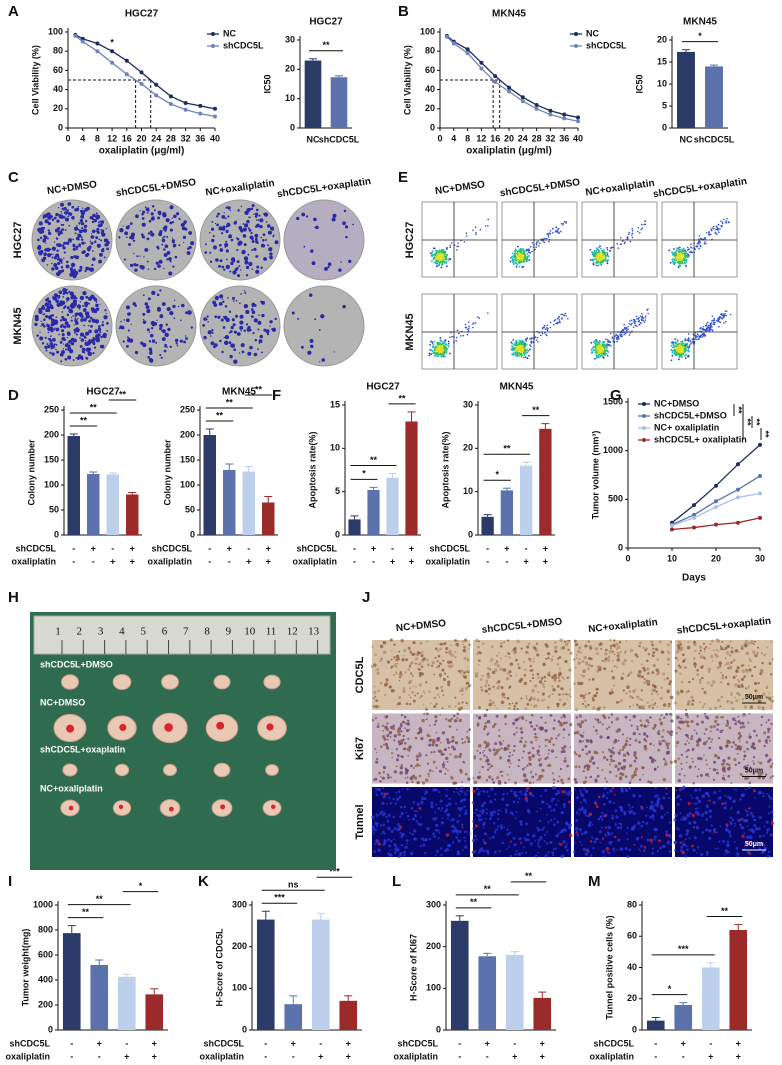 The height and width of the screenshot is (1065, 782). Describe the element at coordinates (76, 664) in the screenshot. I see `group-label: shCDC5L+DMSO` at that location.